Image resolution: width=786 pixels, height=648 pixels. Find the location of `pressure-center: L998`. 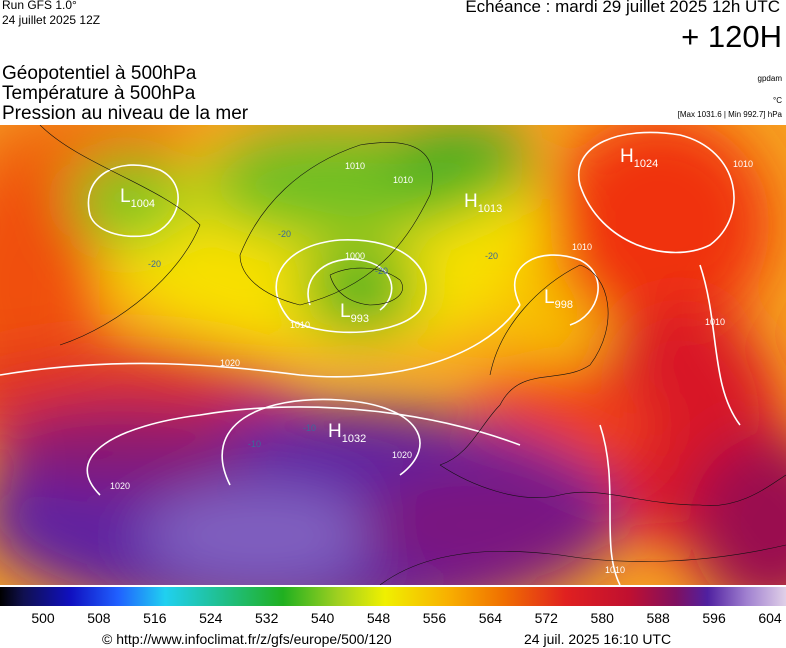

pressure-center: L998 is located at coordinates (558, 299).